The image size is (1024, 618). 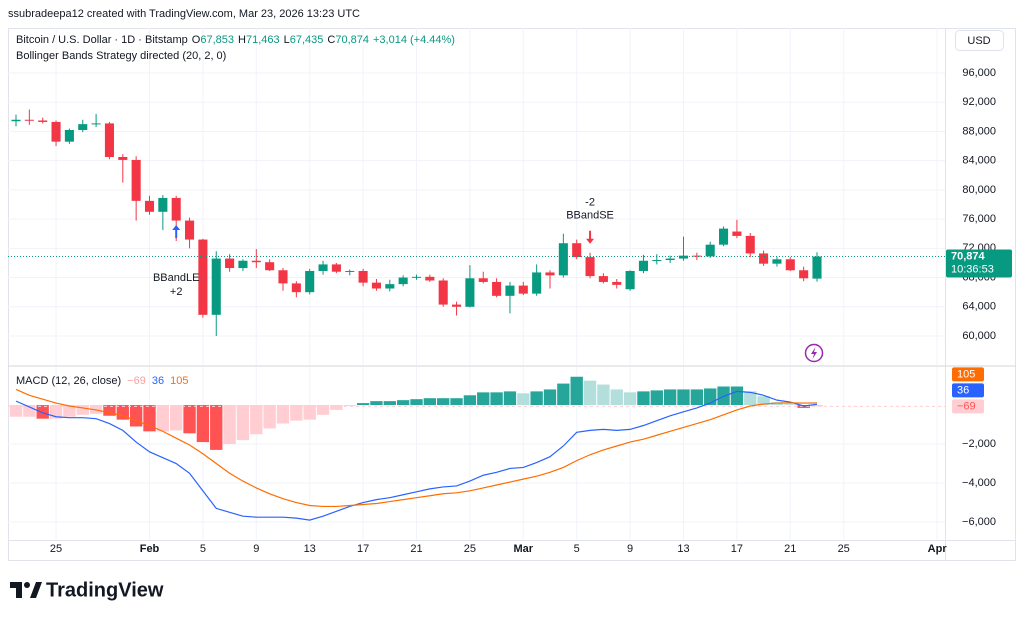 I want to click on value-box-label: −69, so click(x=966, y=406).